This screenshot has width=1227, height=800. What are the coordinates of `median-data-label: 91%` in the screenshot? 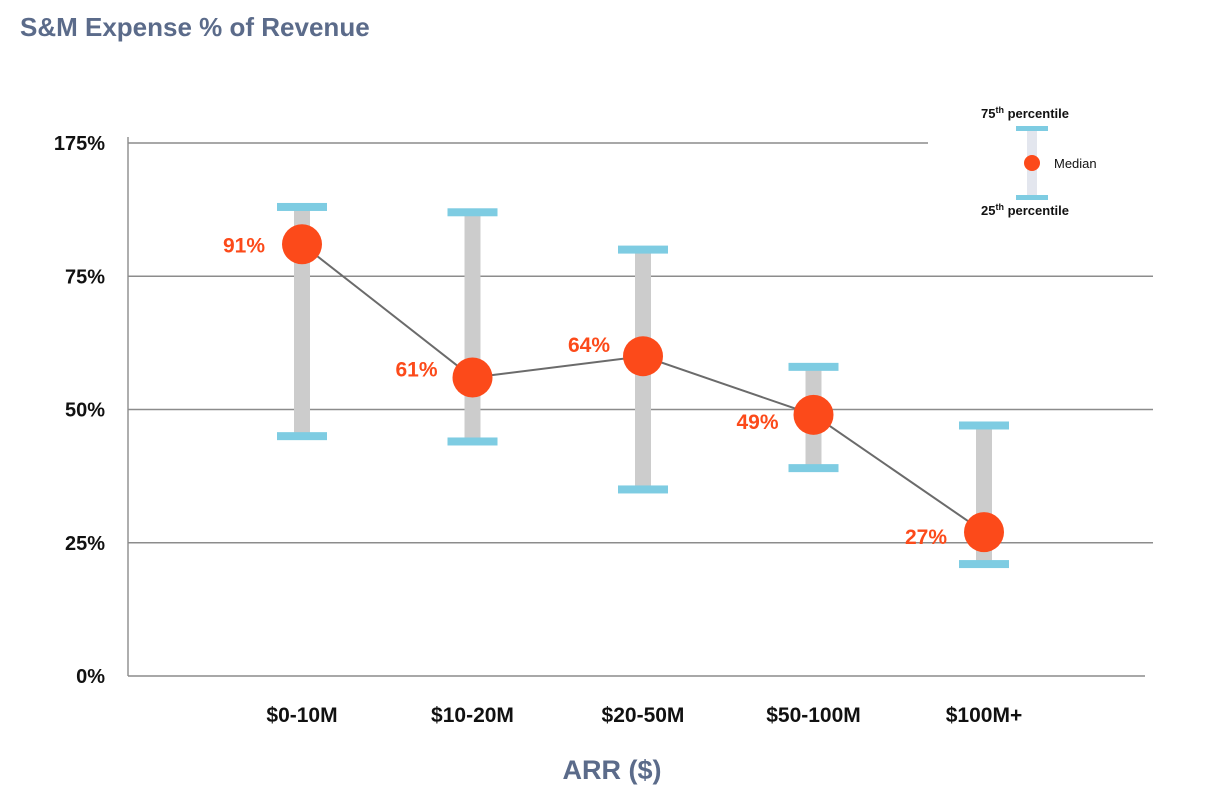 It's located at (244, 245).